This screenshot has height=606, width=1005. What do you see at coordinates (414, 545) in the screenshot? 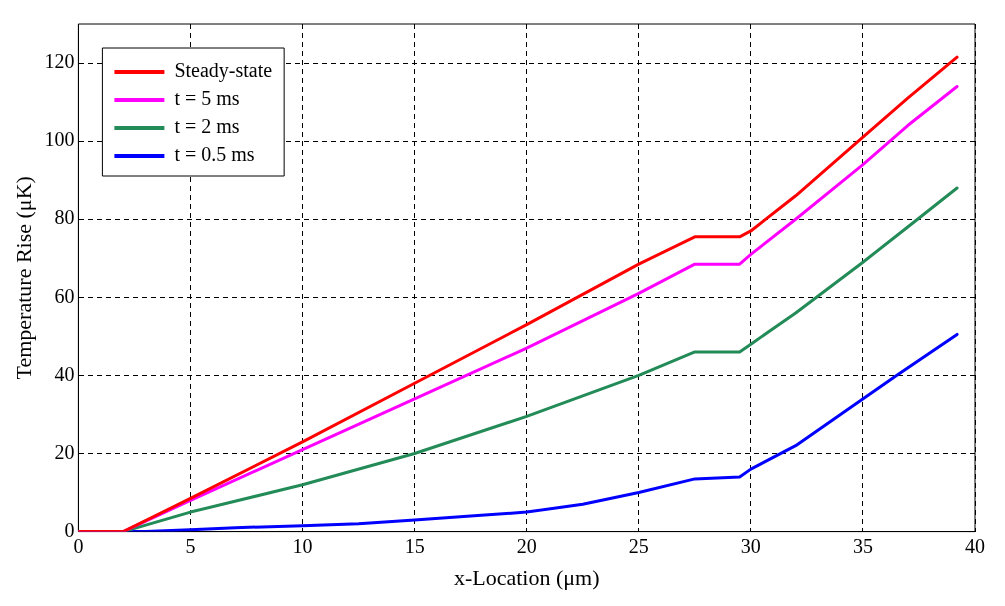
I see `x-tick-label: 15` at bounding box center [414, 545].